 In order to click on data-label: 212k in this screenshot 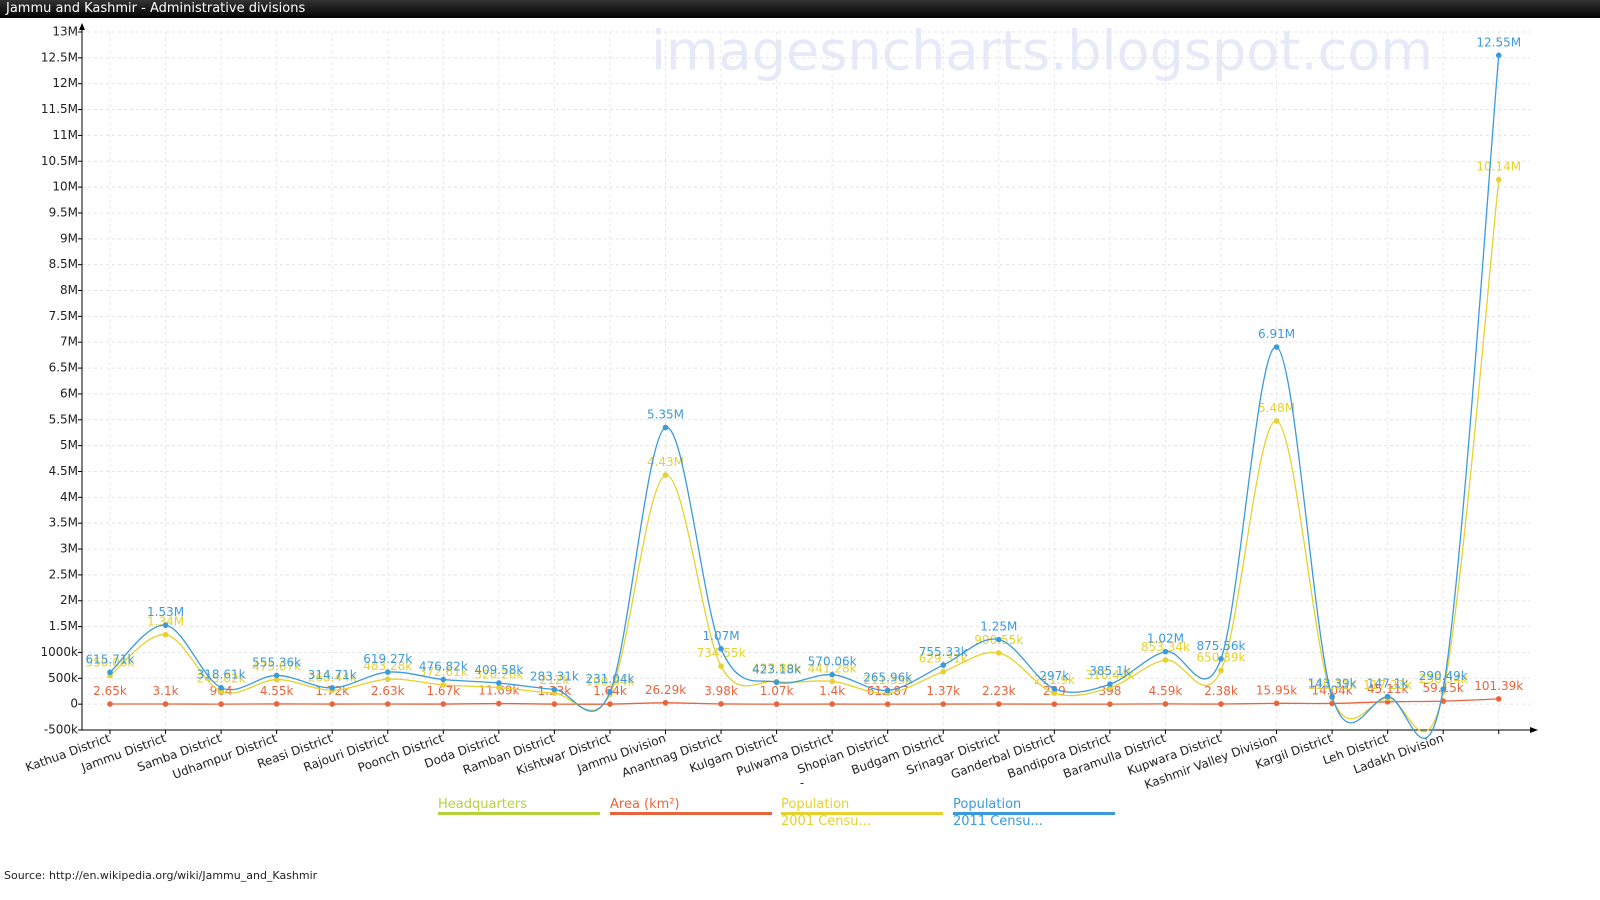, I will do `click(554, 680)`.